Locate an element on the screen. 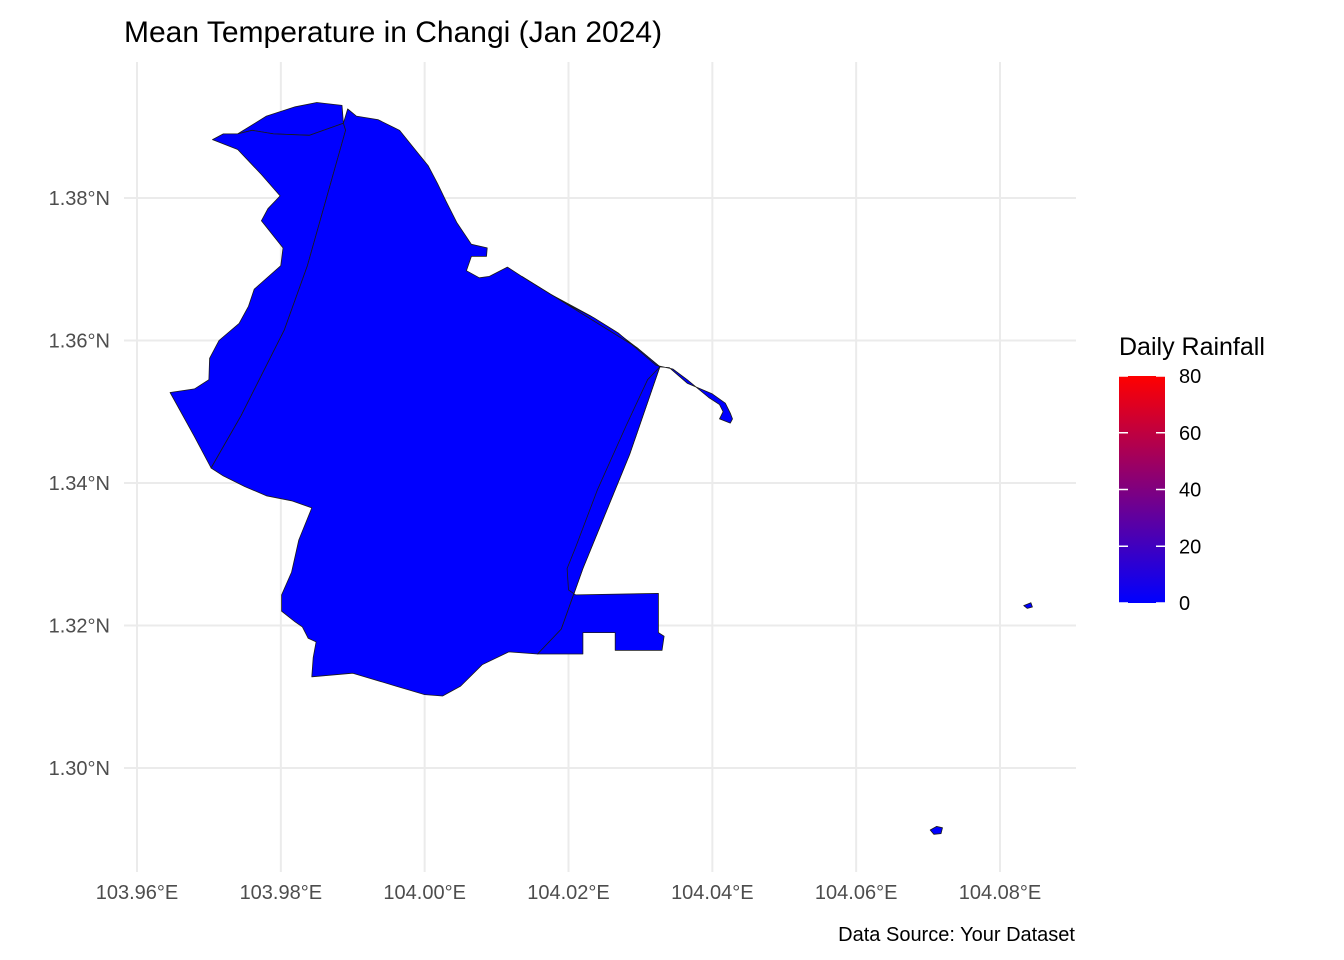 The height and width of the screenshot is (960, 1344). x-tick-label: 104.02°E is located at coordinates (568, 893).